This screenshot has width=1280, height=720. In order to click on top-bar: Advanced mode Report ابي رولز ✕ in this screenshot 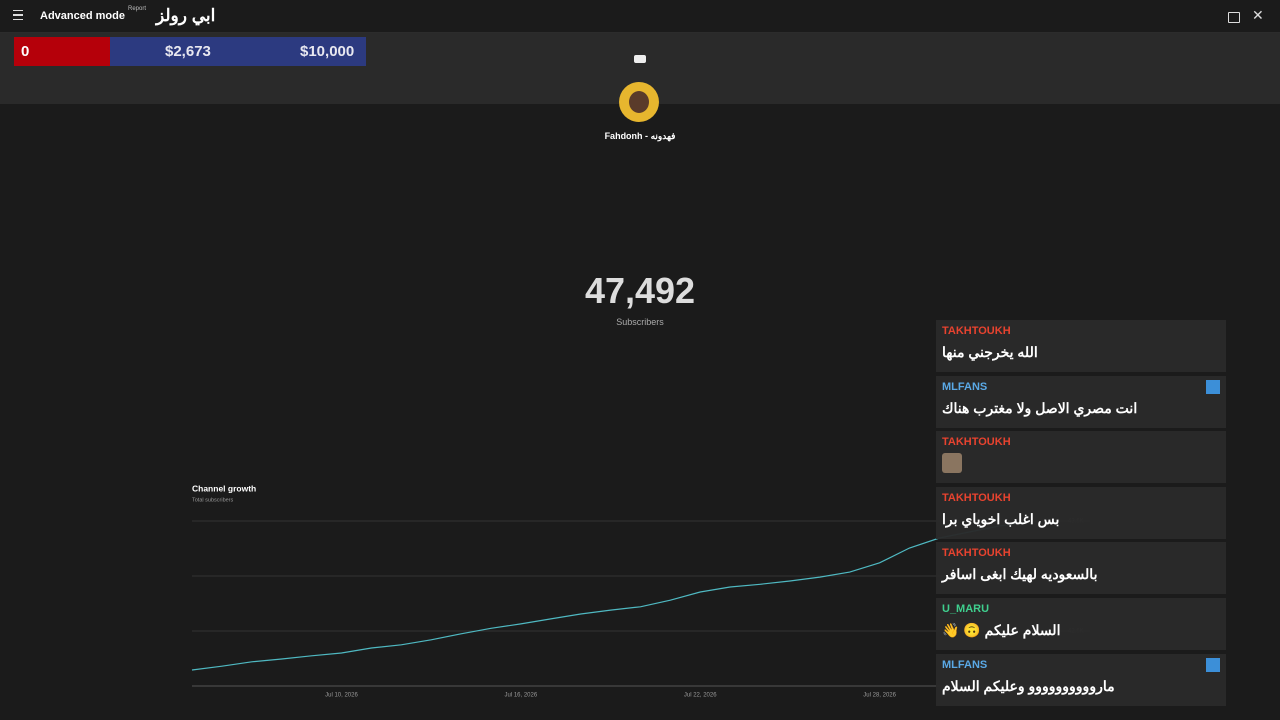, I will do `click(640, 16)`.